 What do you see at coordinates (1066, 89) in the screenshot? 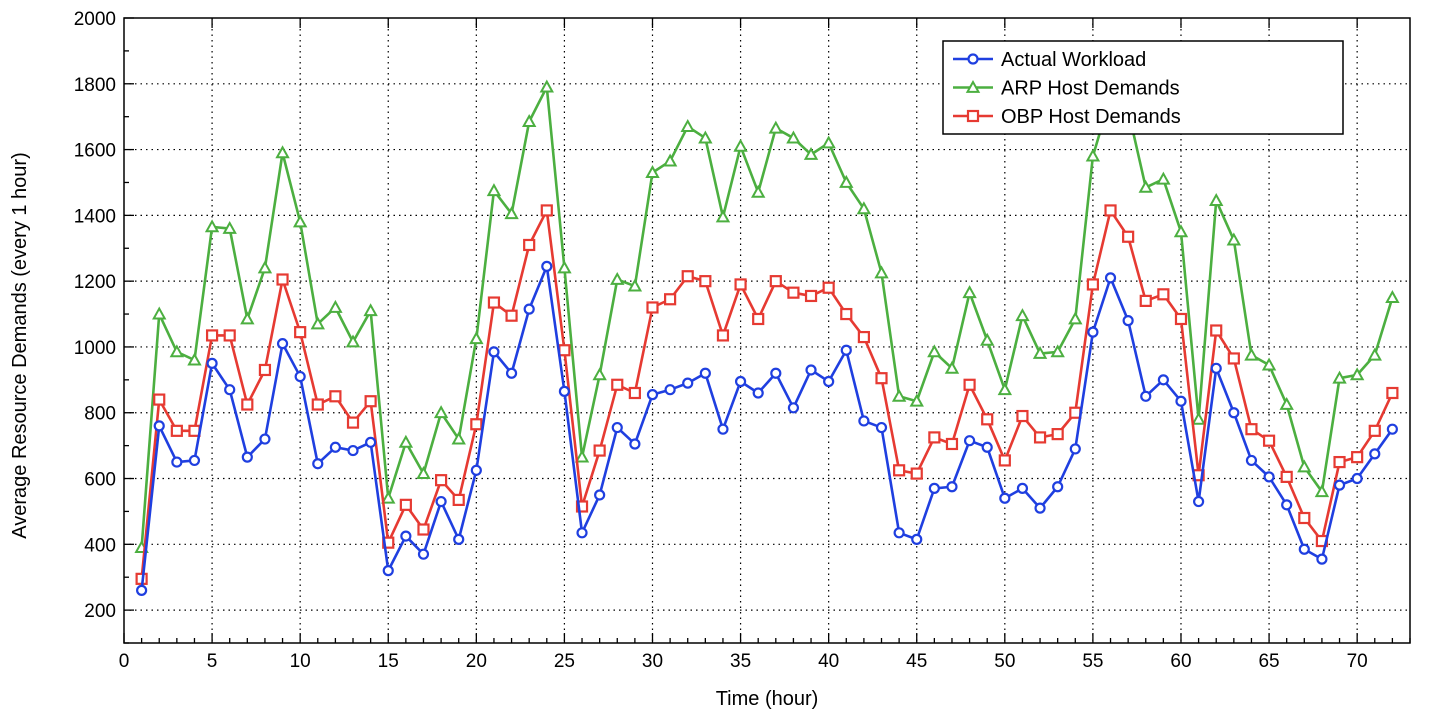
I see `legend-entry-arp-host-demands: ARP Host Demands` at bounding box center [1066, 89].